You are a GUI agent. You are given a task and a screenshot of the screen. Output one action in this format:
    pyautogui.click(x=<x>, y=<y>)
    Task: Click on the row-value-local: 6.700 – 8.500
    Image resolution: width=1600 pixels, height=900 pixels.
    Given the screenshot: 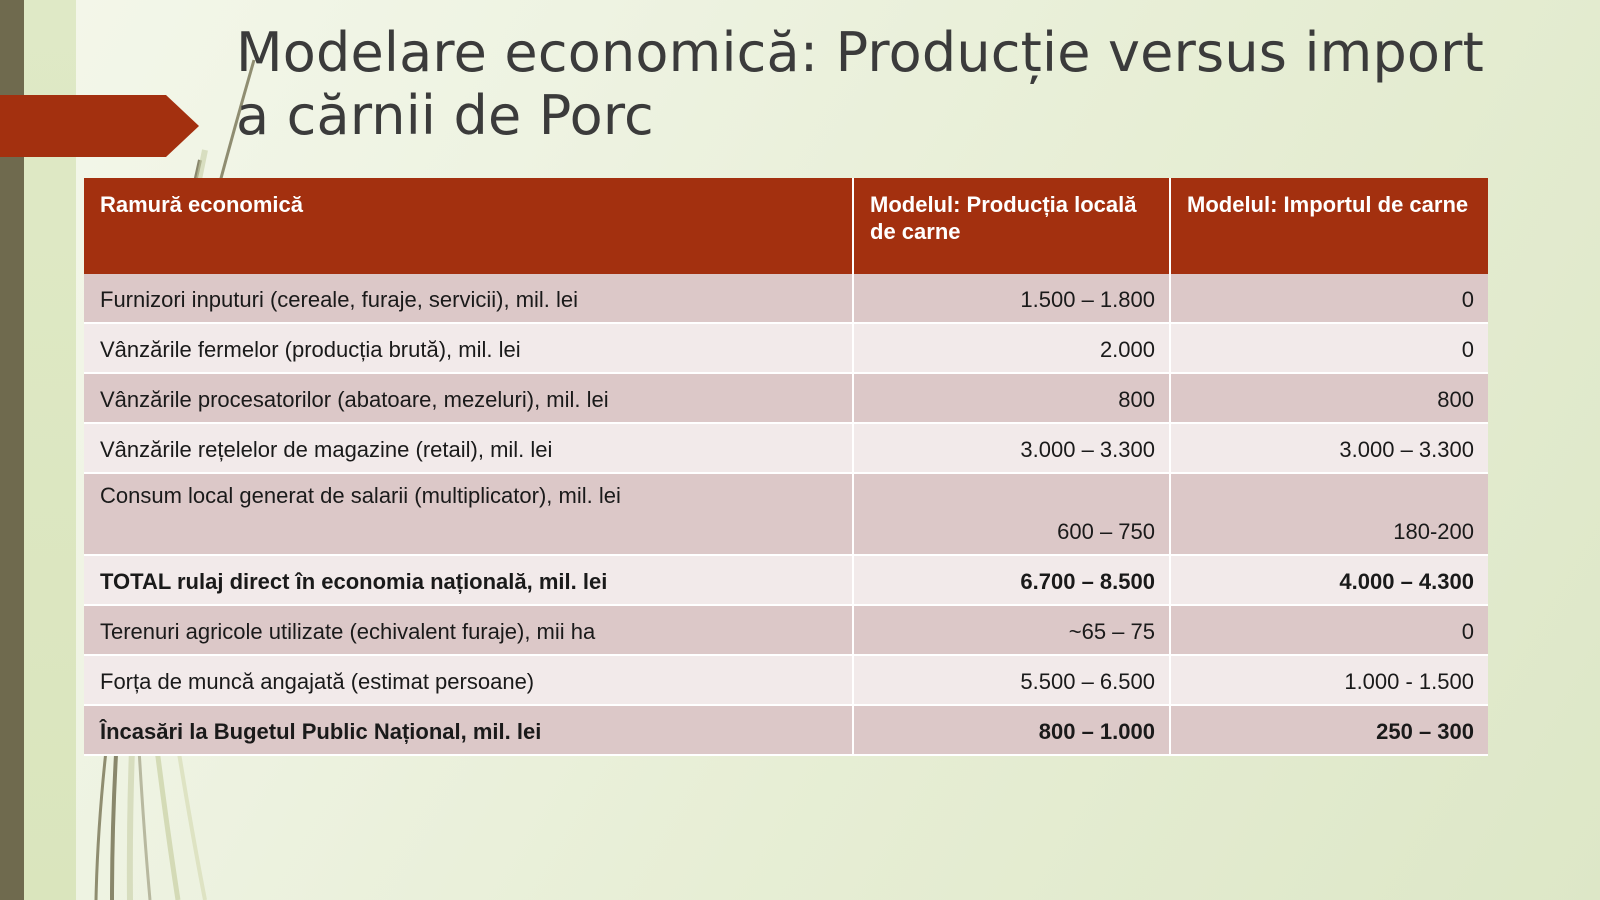 What is the action you would take?
    pyautogui.click(x=1012, y=581)
    